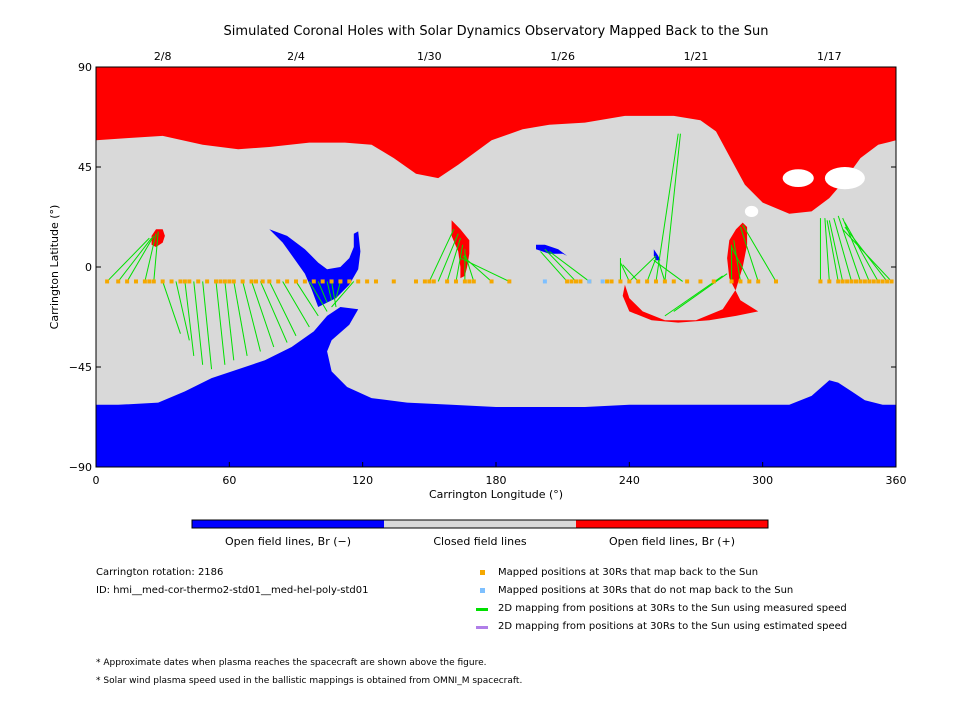  I want to click on green-line-icon, so click(482, 609).